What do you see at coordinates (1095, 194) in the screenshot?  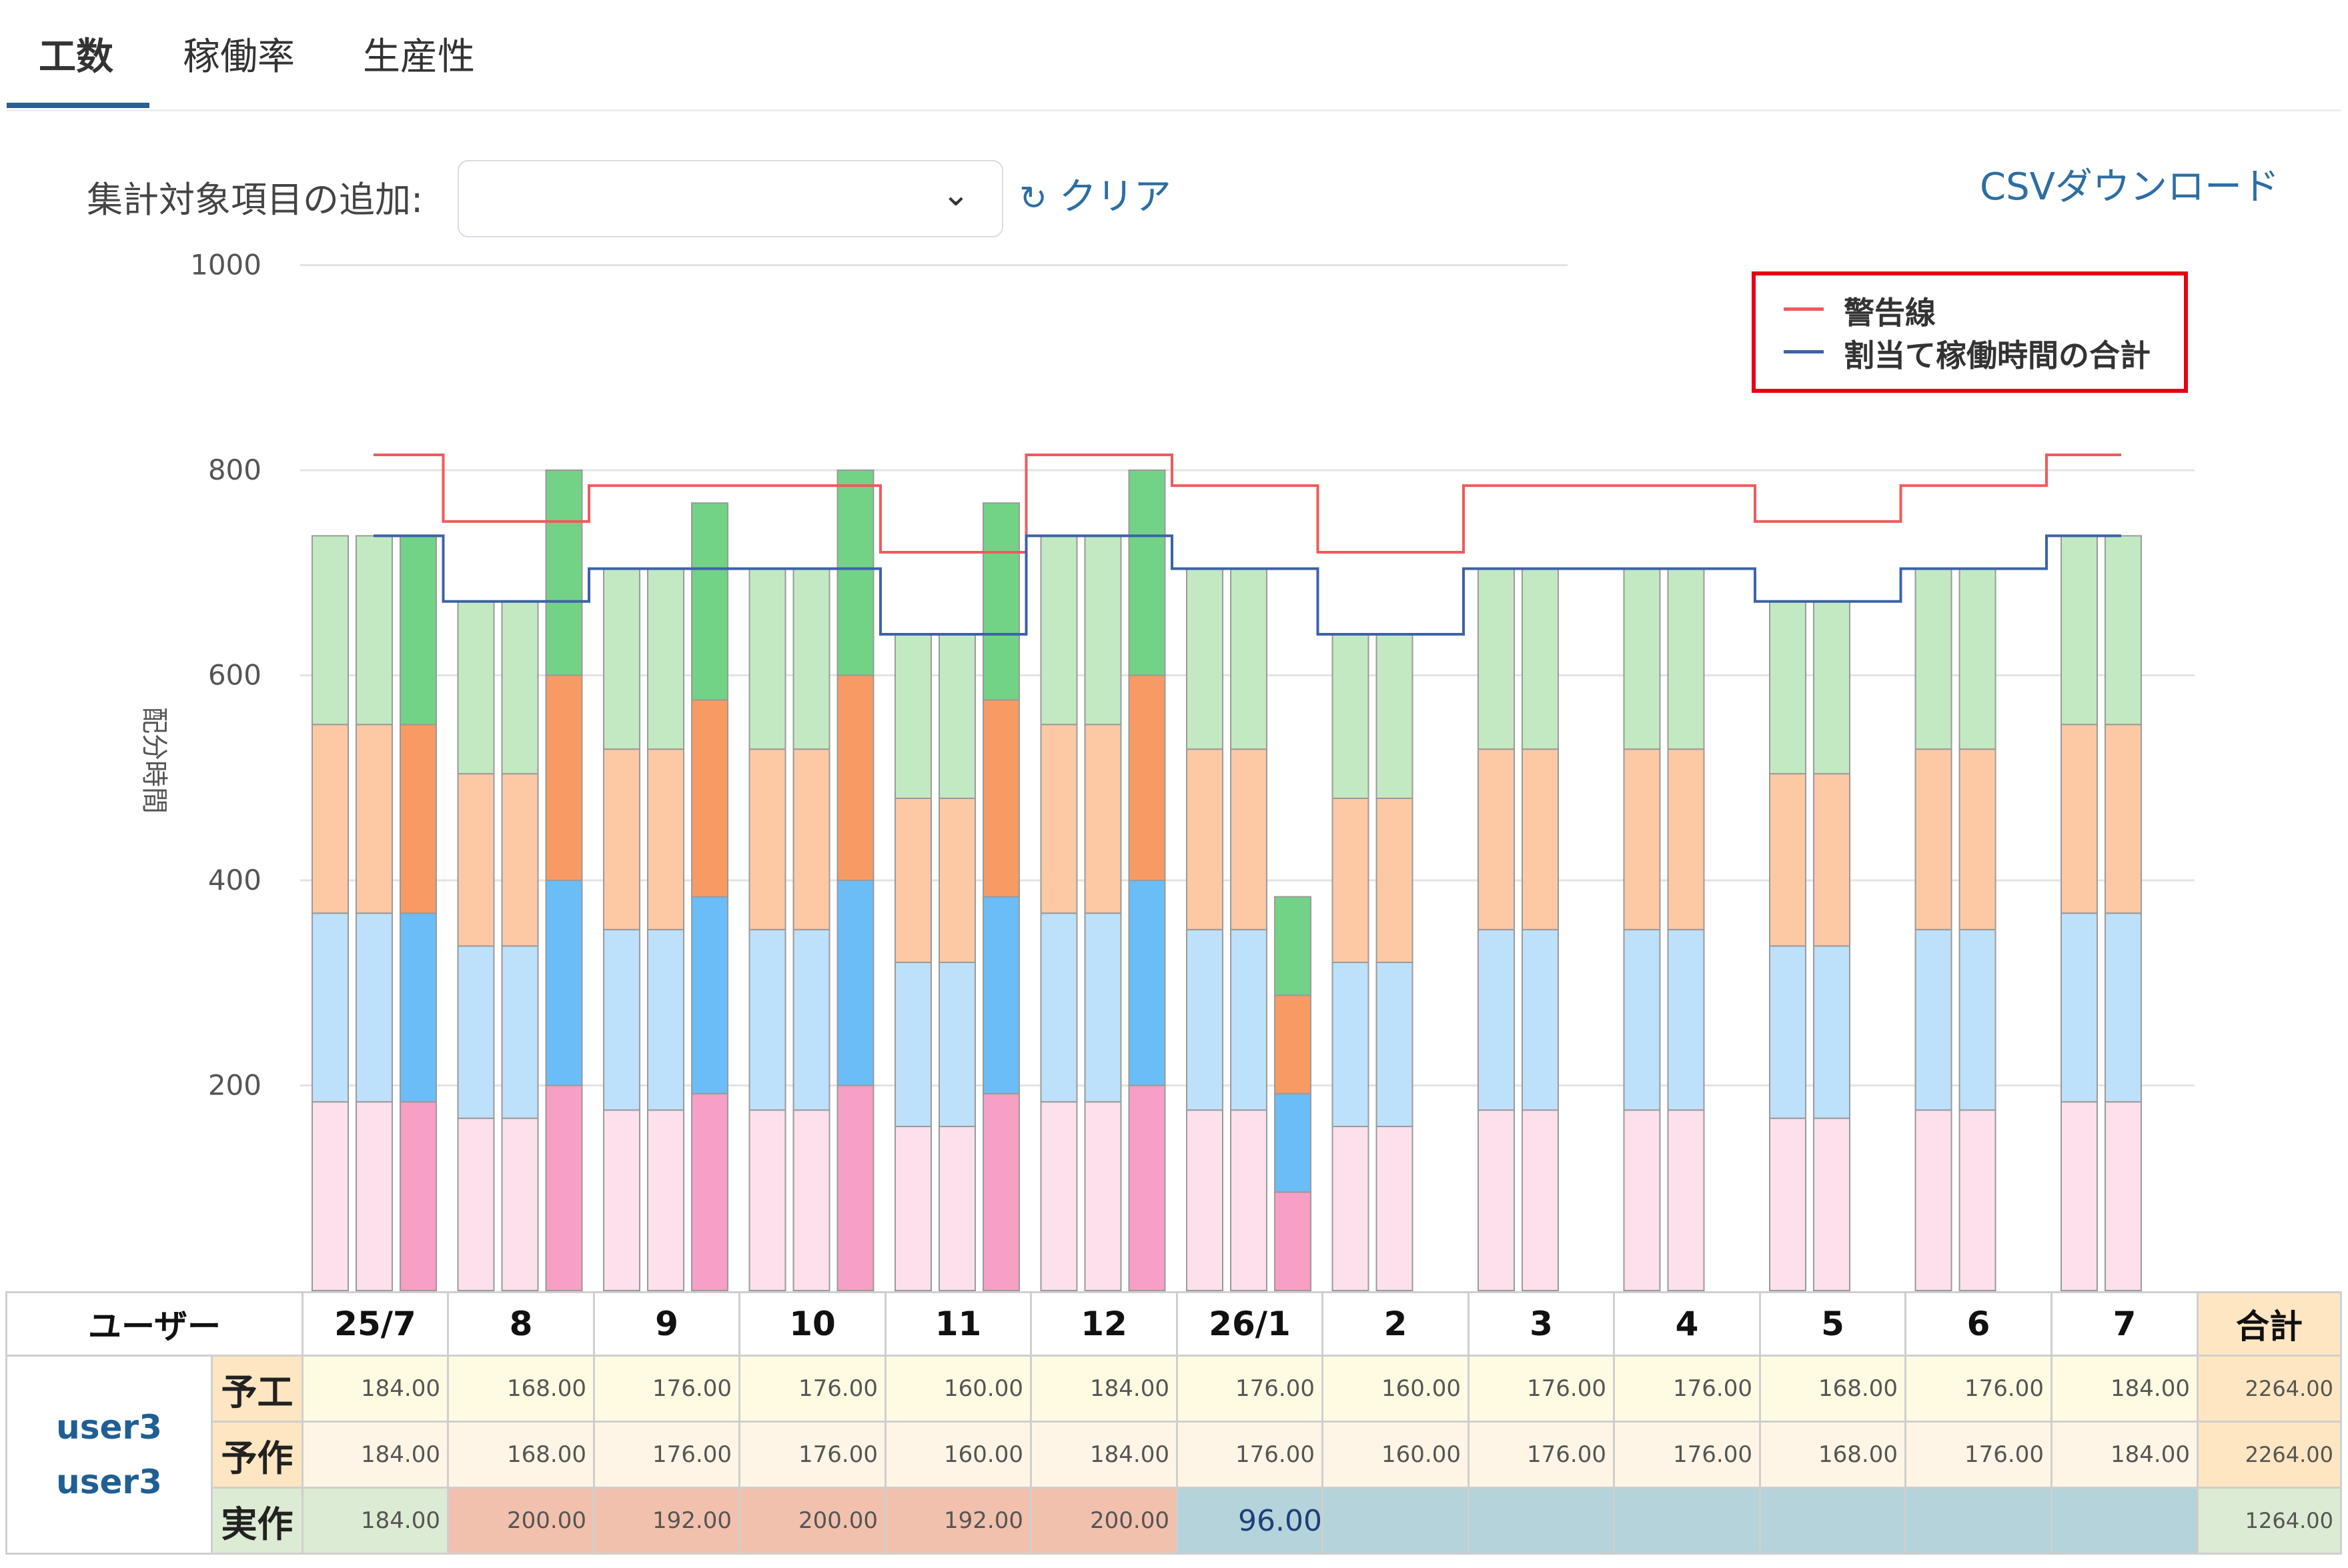 I see `clear-button: ↻ クリア` at bounding box center [1095, 194].